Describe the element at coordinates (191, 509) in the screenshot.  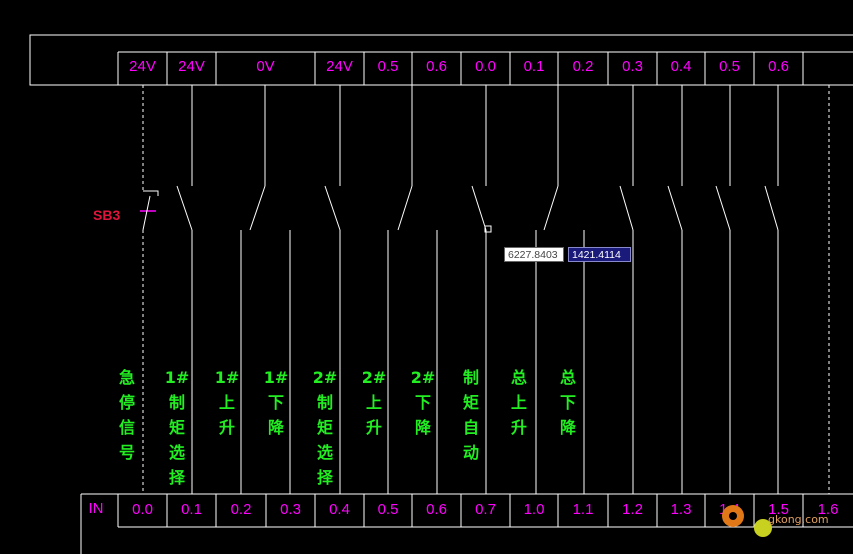
I see `bottom-terminal-label: 0.1` at that location.